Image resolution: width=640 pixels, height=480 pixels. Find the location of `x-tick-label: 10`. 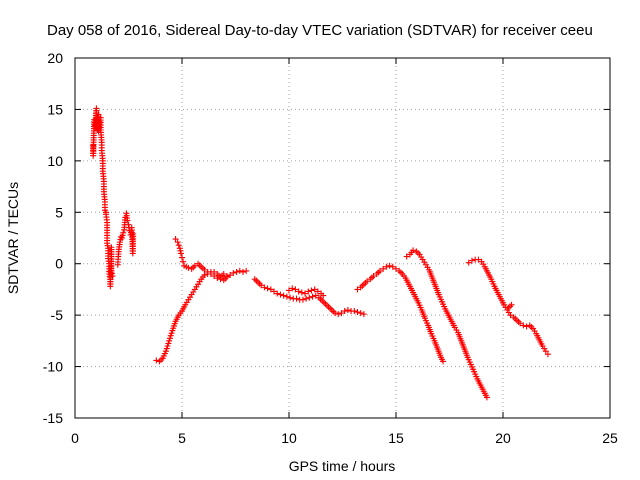

x-tick-label: 10 is located at coordinates (289, 438).